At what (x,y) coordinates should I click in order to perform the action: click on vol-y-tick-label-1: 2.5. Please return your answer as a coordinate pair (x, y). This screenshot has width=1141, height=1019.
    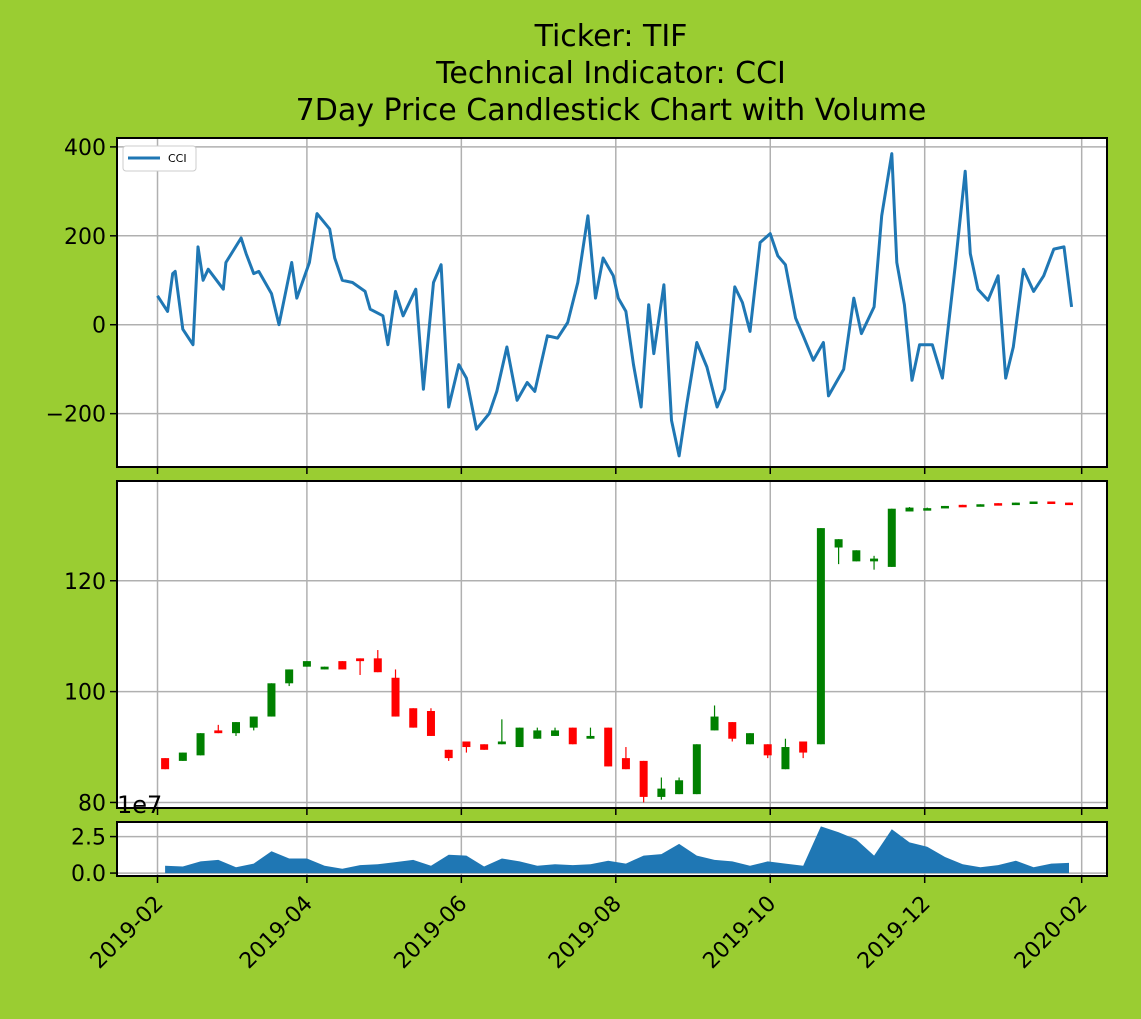
    Looking at the image, I should click on (88, 838).